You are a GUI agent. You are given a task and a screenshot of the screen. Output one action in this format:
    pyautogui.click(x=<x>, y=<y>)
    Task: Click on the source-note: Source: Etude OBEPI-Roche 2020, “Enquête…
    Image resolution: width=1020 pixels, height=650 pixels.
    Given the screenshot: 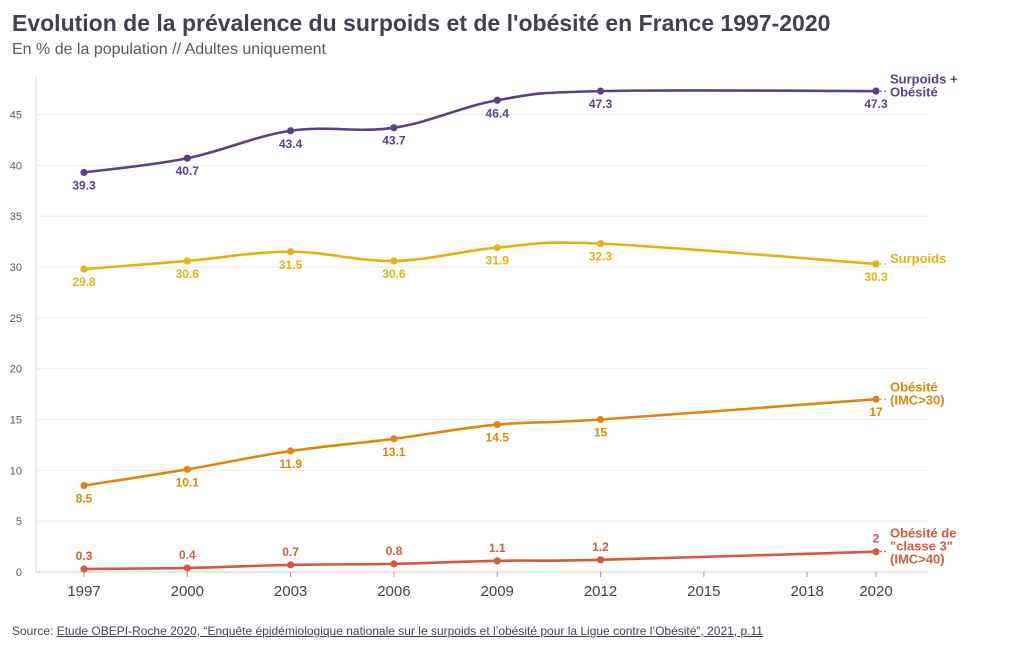 What is the action you would take?
    pyautogui.click(x=387, y=631)
    